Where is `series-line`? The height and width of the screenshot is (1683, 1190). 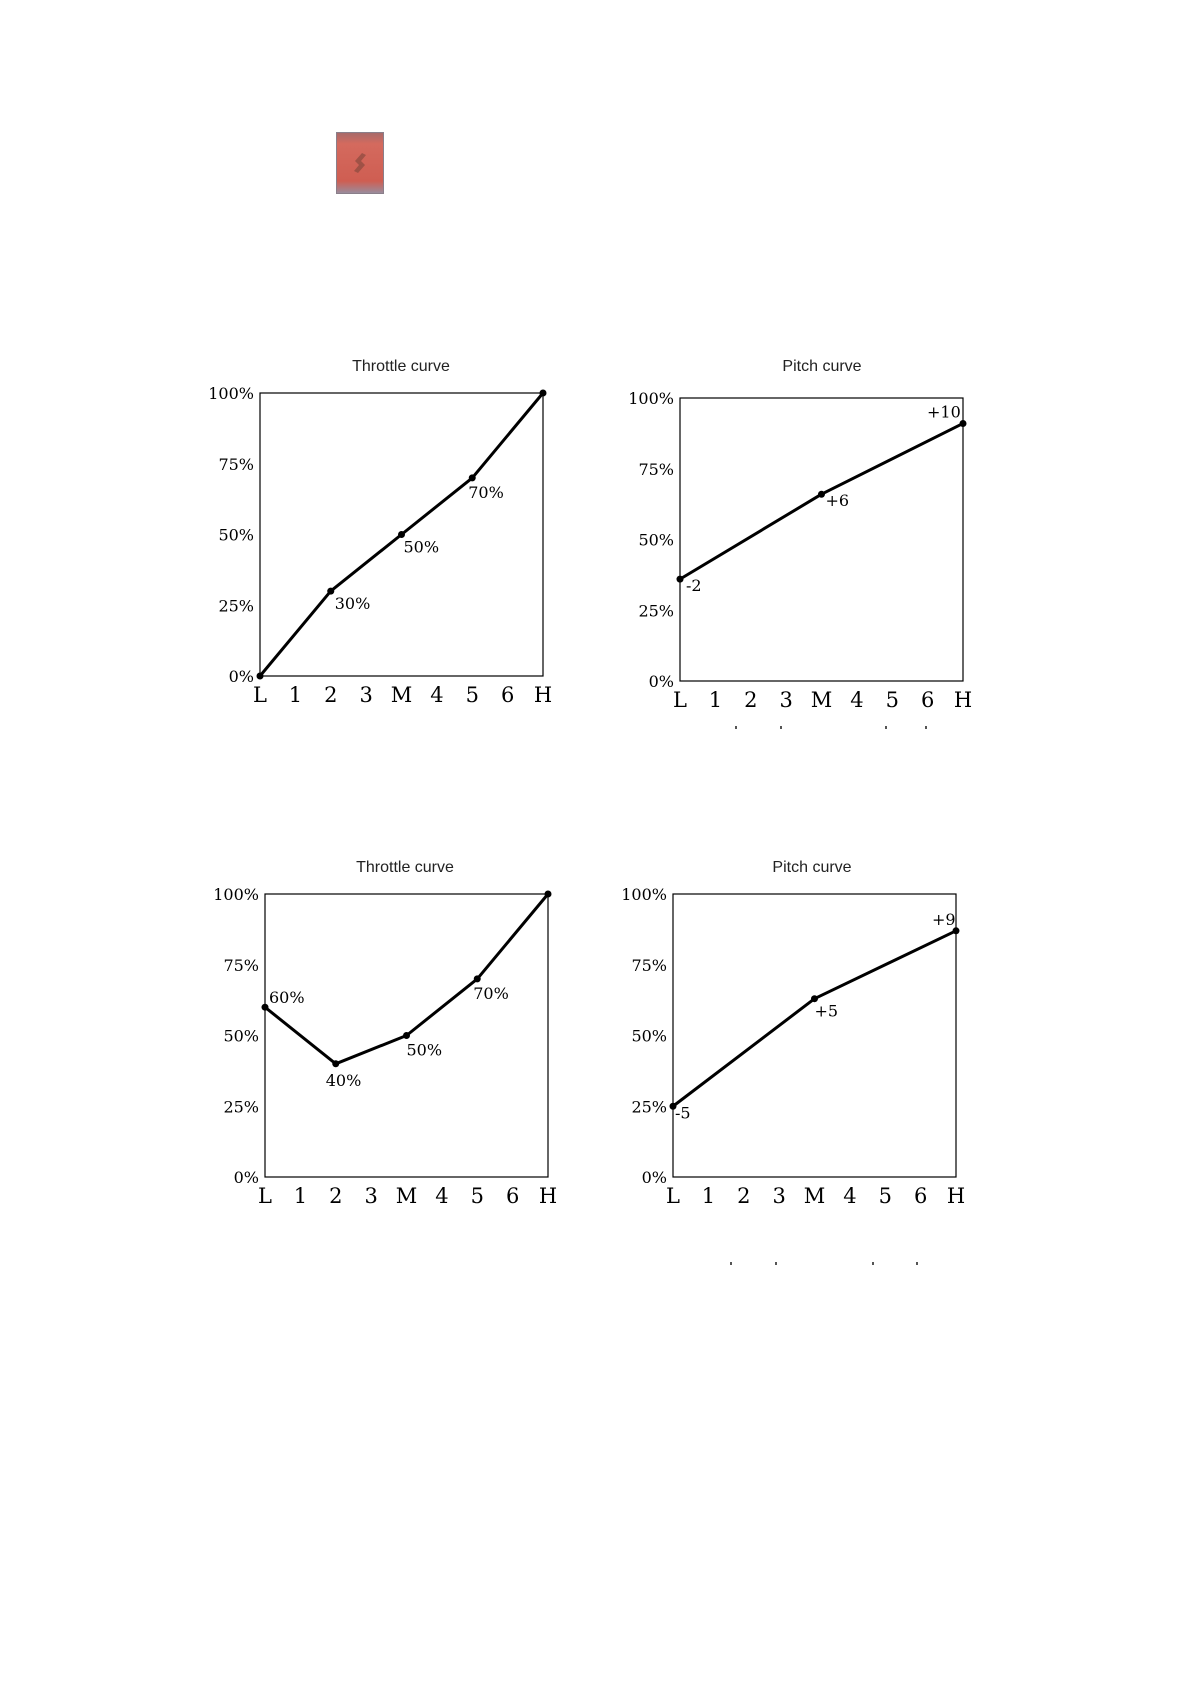
series-line is located at coordinates (821, 501).